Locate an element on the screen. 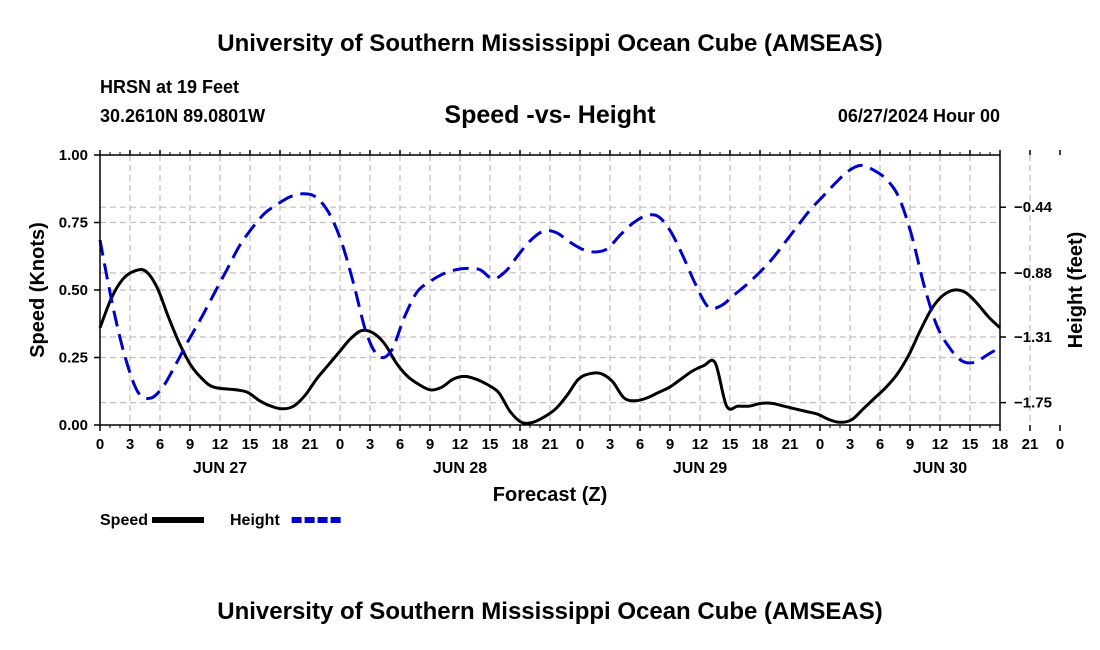 The height and width of the screenshot is (650, 1100). y-tick-label: 0.50 is located at coordinates (73, 290).